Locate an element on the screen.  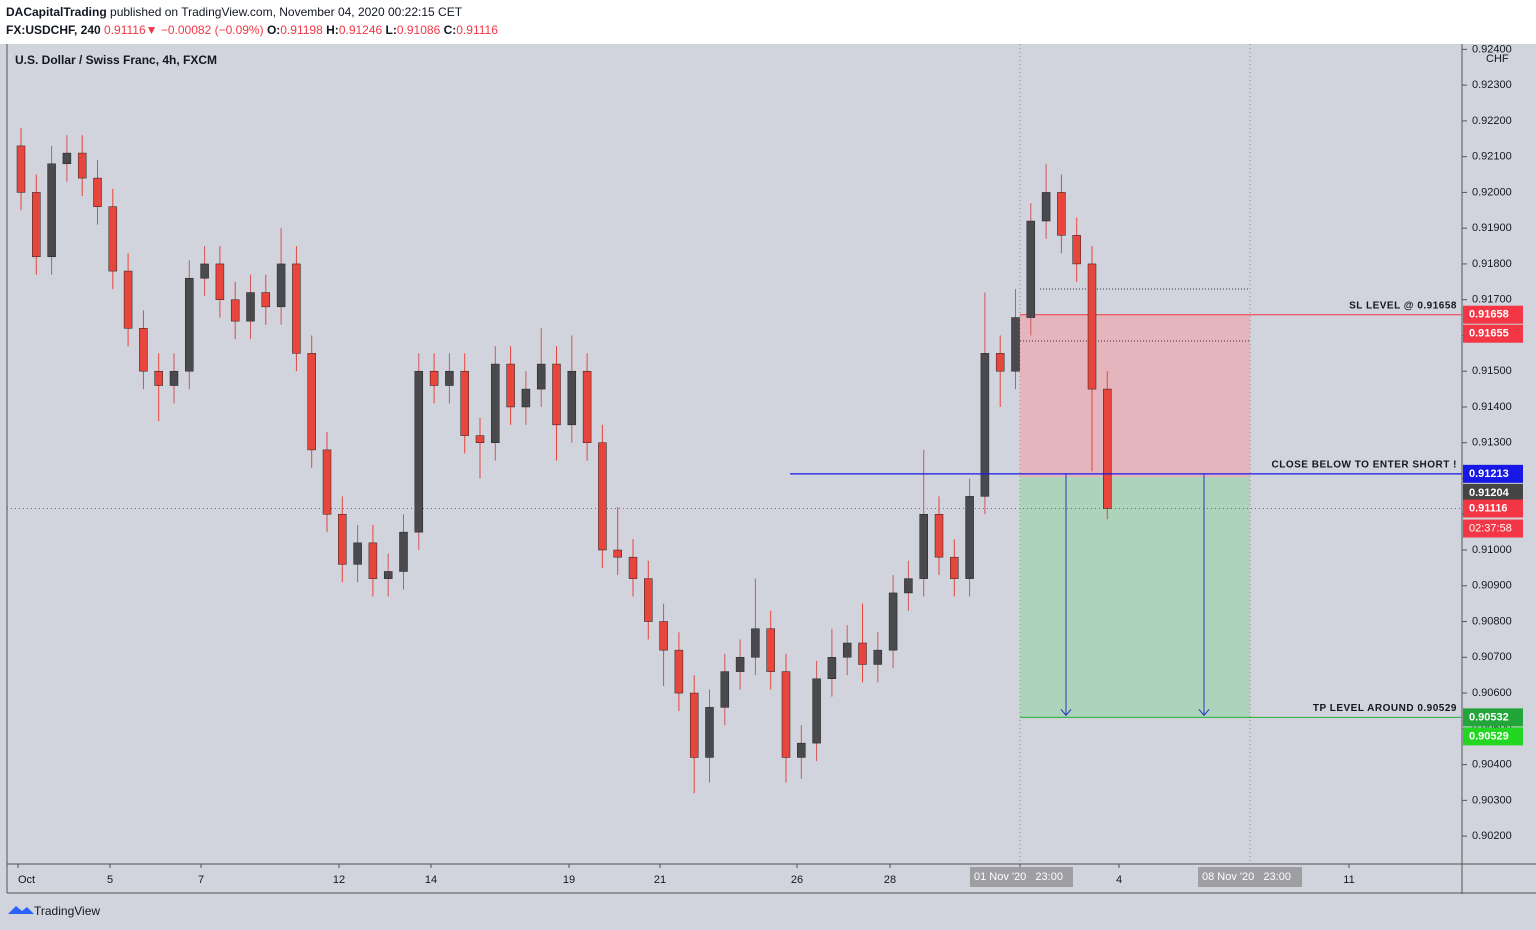
price-tag-label: 0.91655 is located at coordinates (1489, 334).